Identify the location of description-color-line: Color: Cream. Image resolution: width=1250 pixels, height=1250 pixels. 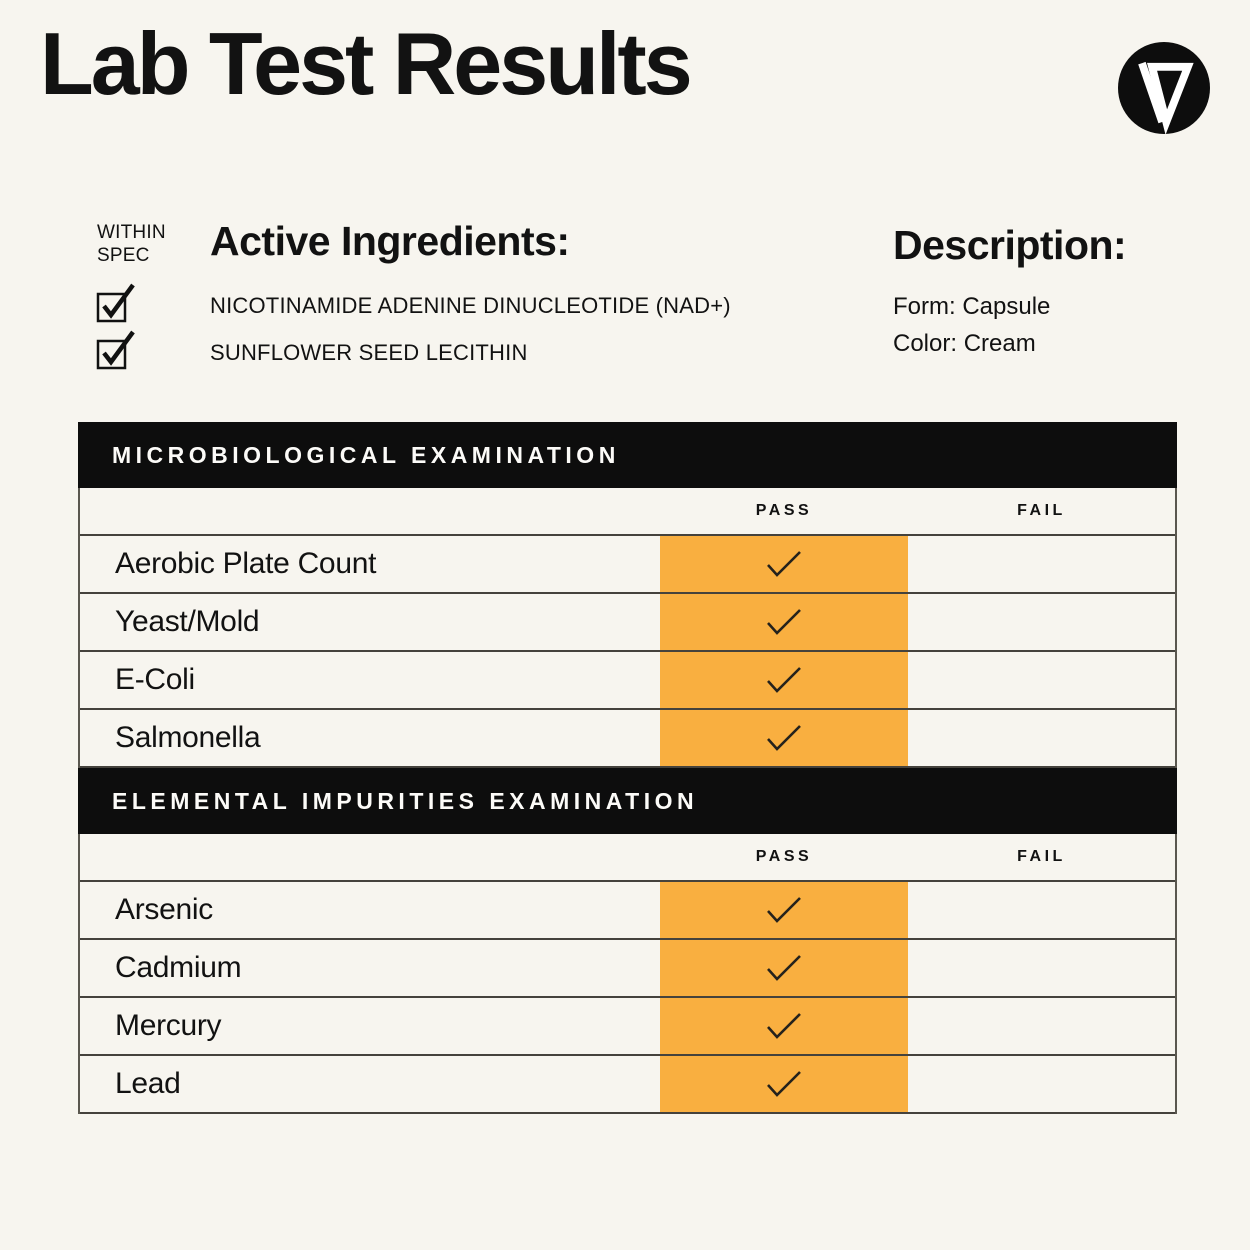
(964, 343).